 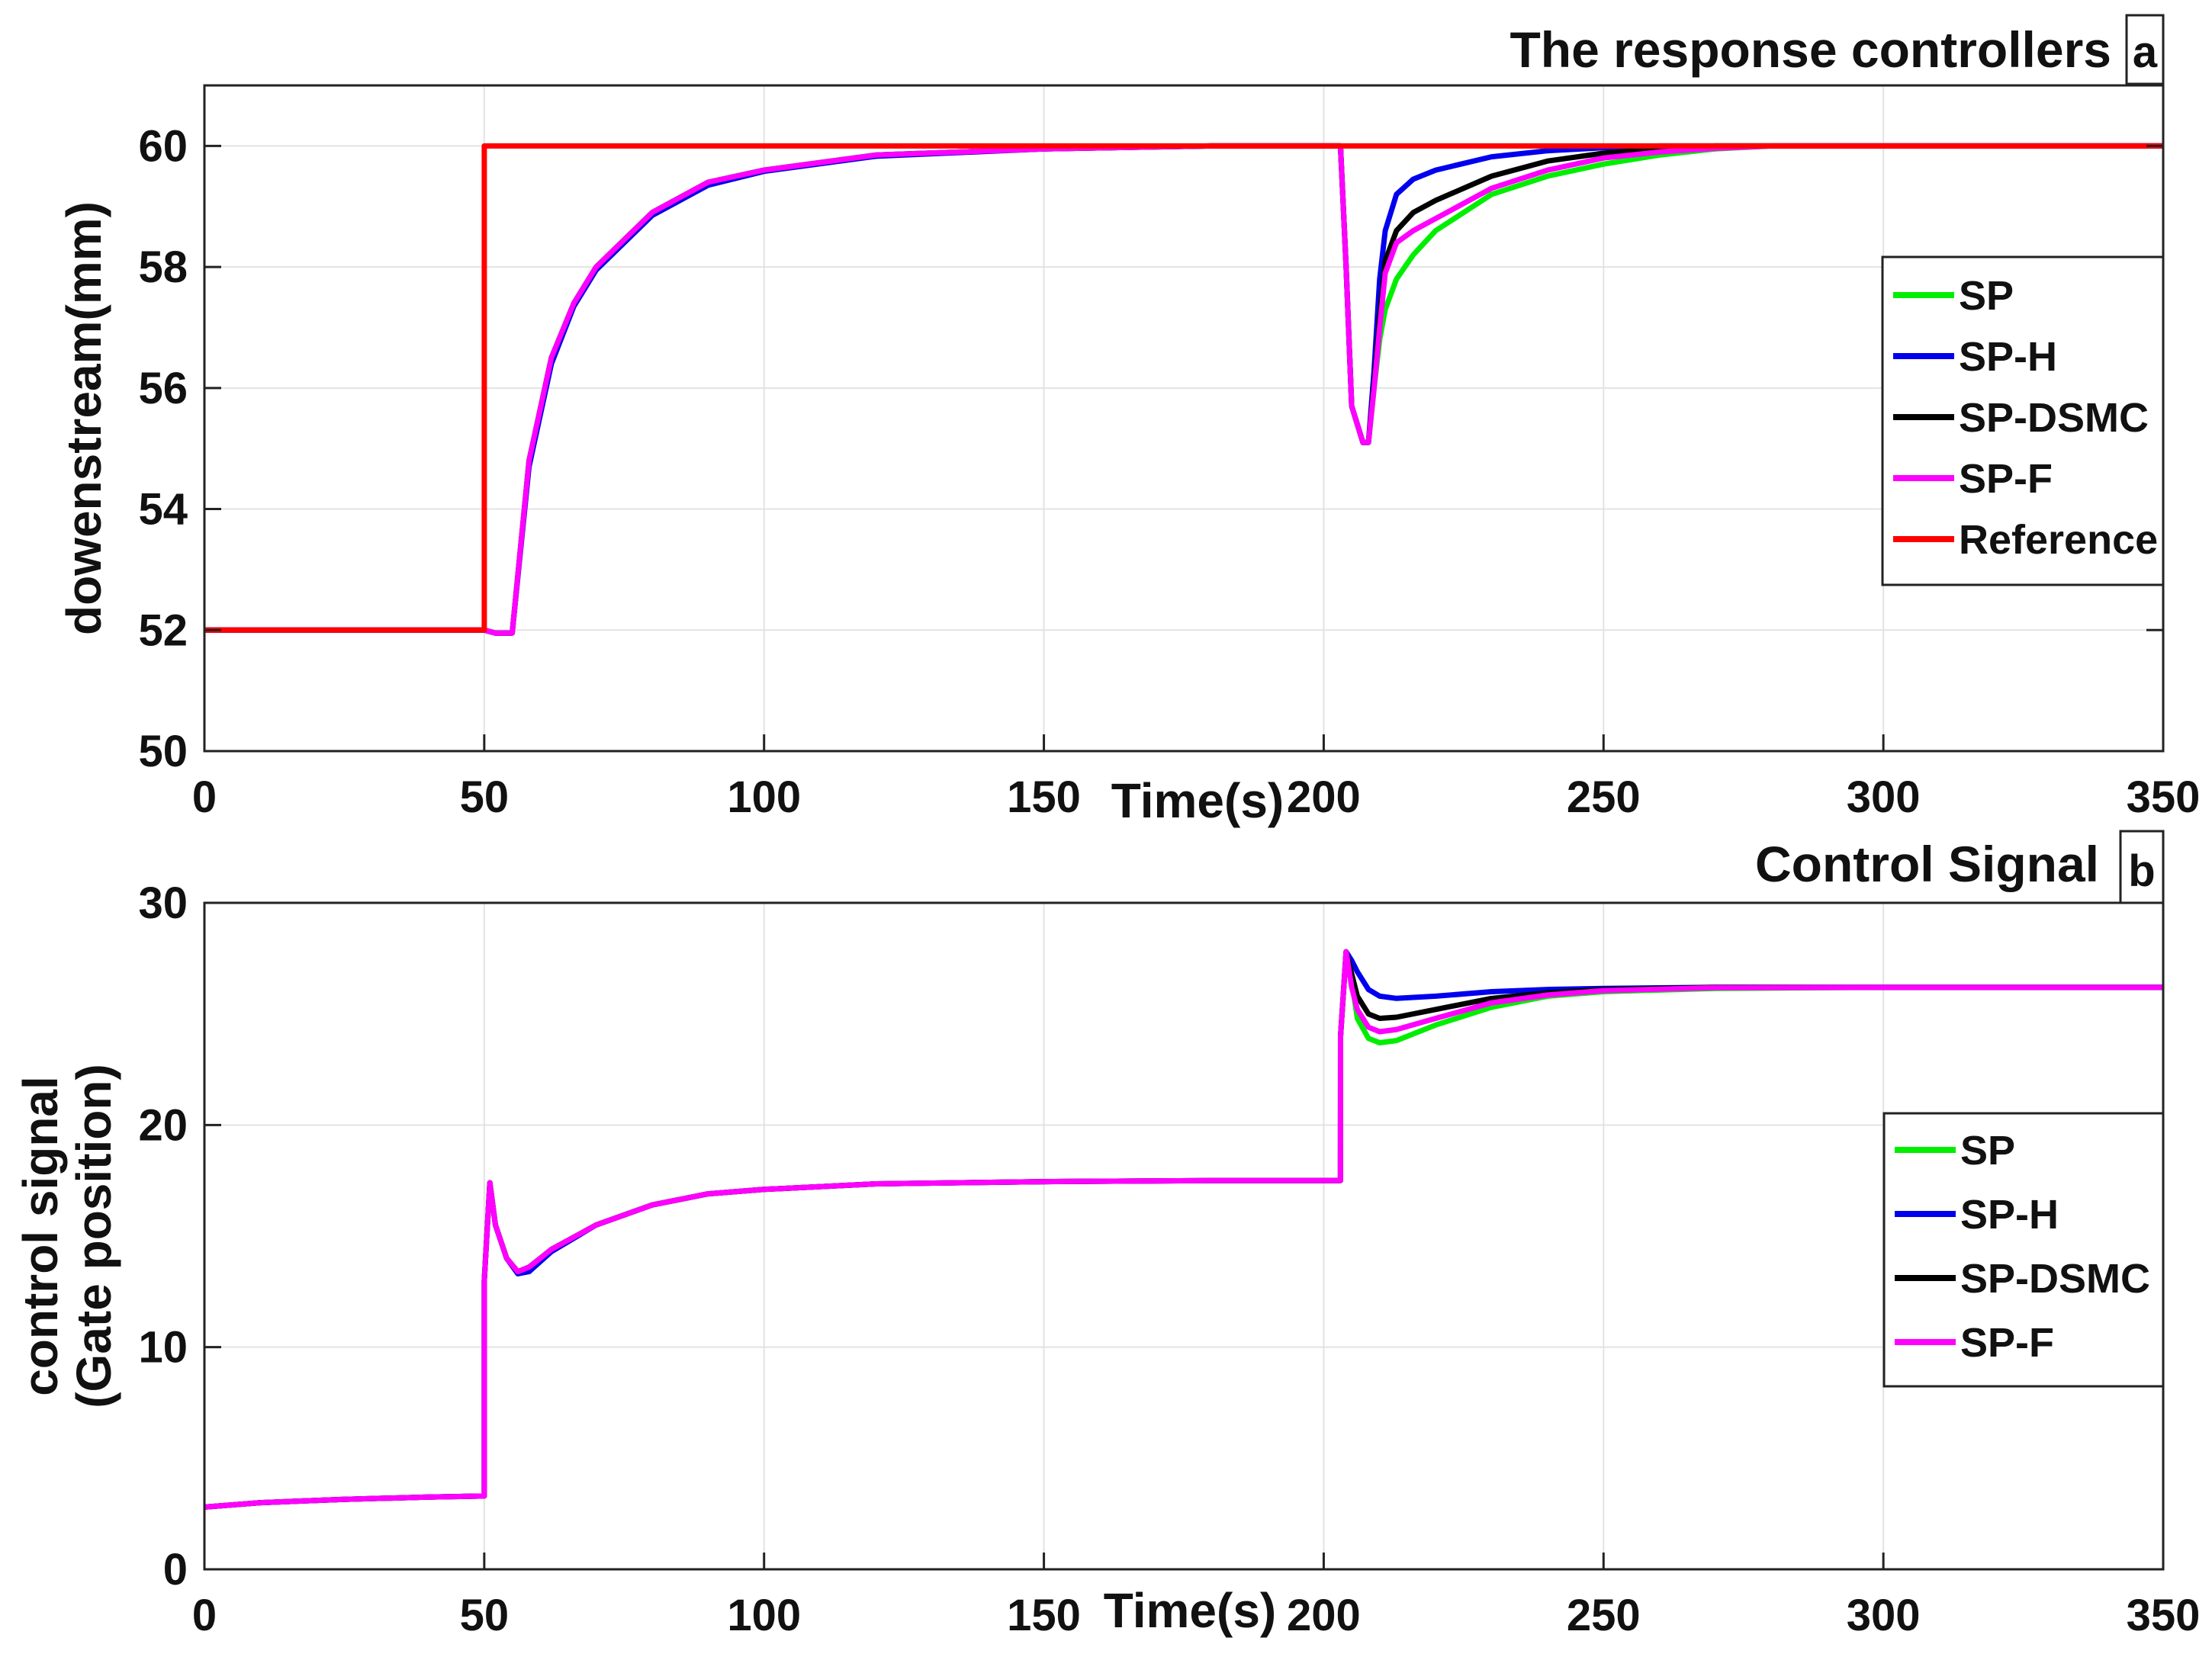 I want to click on panel-a-legend-label-sp-f: SP-F, so click(x=2006, y=479).